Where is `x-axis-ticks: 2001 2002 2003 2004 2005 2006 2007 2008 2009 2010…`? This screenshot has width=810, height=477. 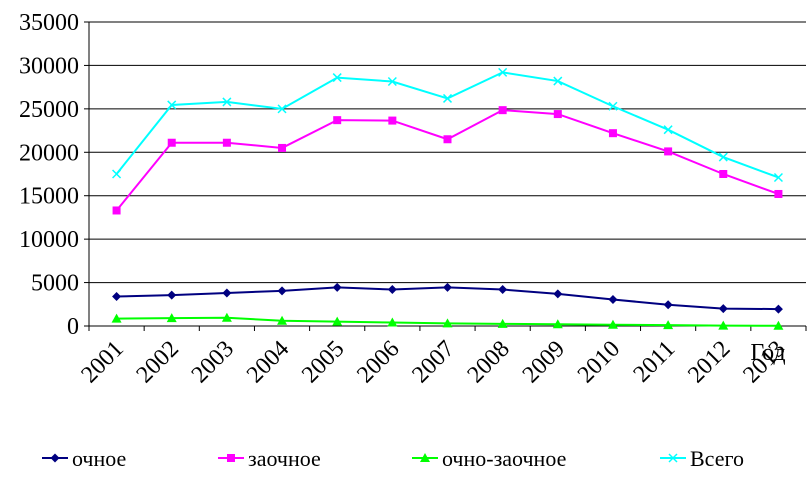 x-axis-ticks: 2001 2002 2003 2004 2005 2006 2007 2008 2009 2010… is located at coordinates (441, 357).